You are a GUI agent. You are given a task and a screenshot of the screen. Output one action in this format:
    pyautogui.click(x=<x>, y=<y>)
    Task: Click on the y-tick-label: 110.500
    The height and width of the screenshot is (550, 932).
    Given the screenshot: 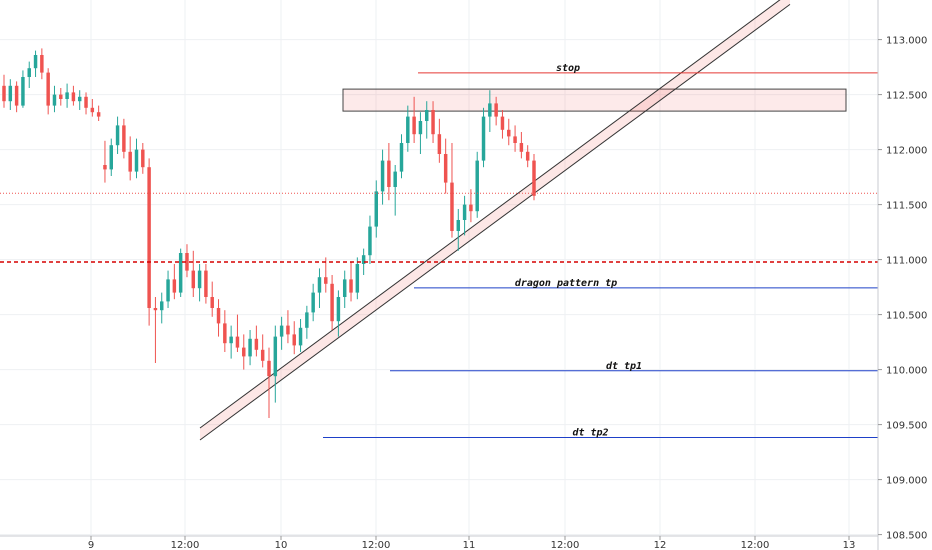 What is the action you would take?
    pyautogui.click(x=906, y=316)
    